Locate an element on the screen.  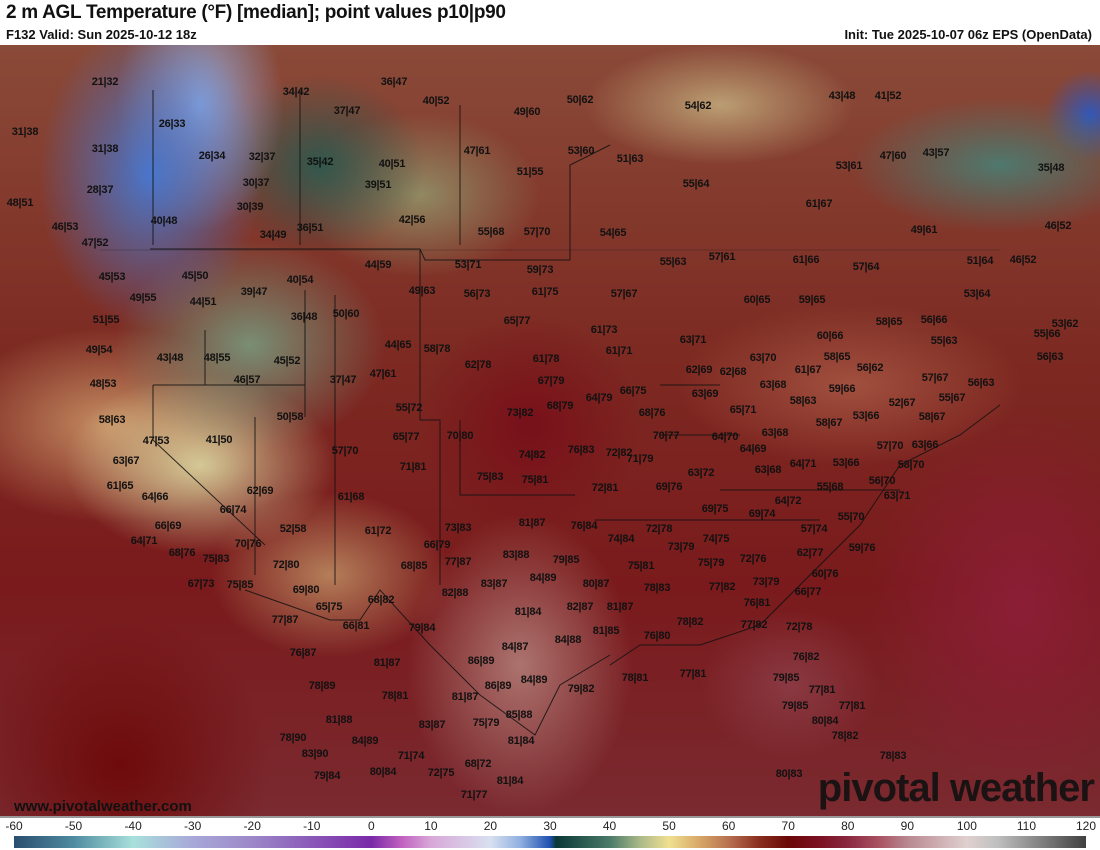
point-value-label: 67|79 is located at coordinates (551, 381).